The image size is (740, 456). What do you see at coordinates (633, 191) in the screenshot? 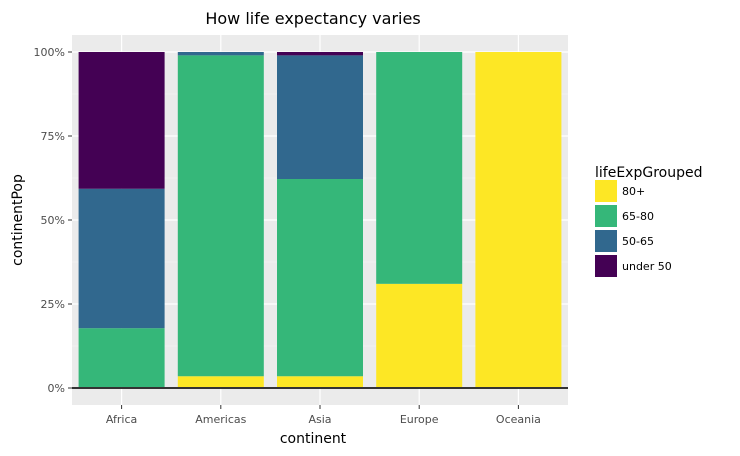
I see `legend-label: 80+` at bounding box center [633, 191].